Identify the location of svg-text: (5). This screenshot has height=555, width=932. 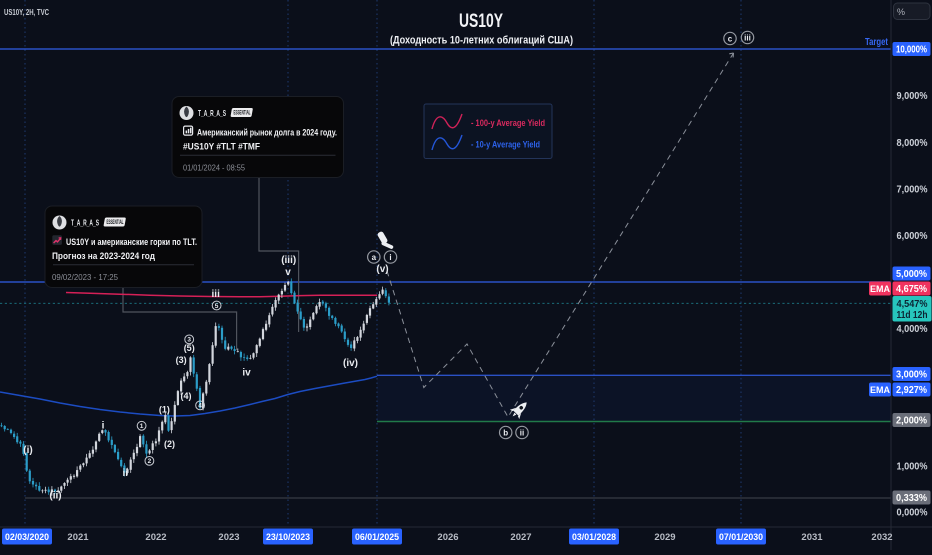
(189, 348).